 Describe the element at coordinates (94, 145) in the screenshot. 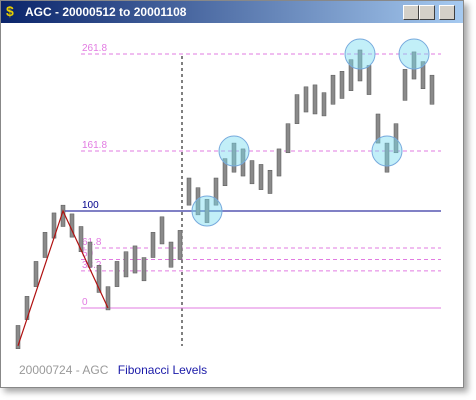

I see `fib-level-label: 161.8` at that location.